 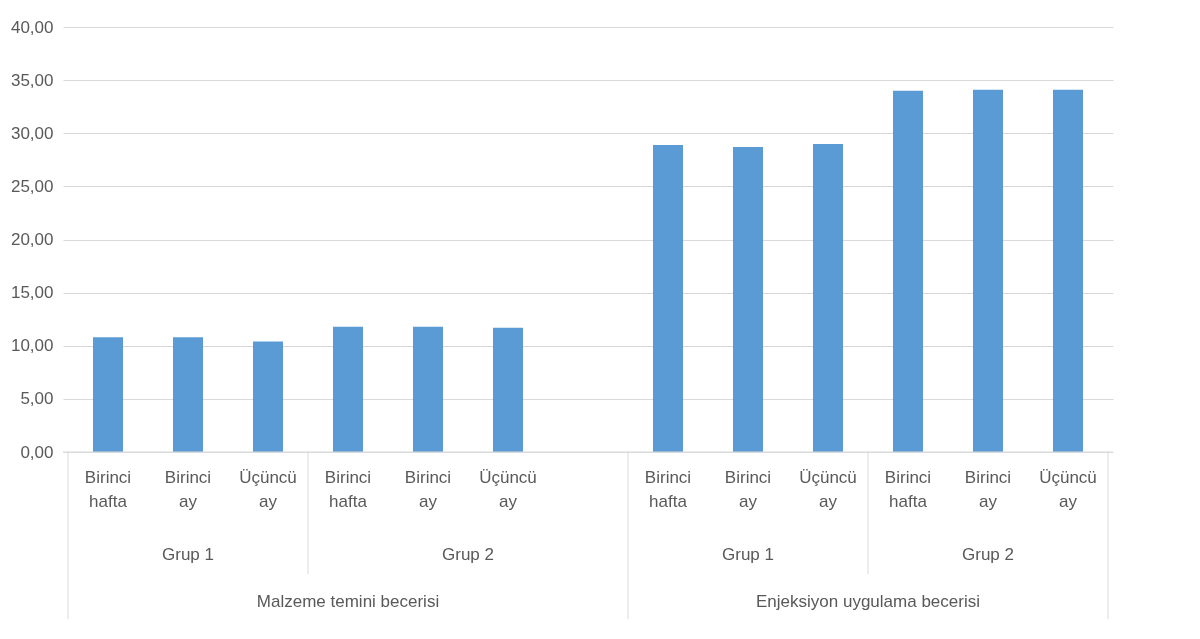 I want to click on y-tick-label: 0,00, so click(x=37, y=452).